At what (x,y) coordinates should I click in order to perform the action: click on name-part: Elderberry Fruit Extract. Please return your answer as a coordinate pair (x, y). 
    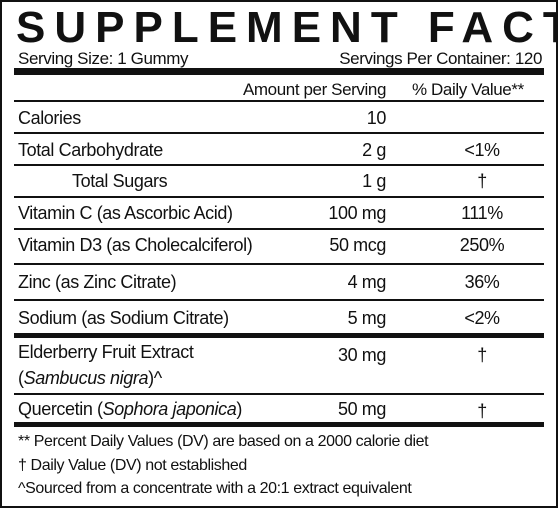
    Looking at the image, I should click on (106, 352).